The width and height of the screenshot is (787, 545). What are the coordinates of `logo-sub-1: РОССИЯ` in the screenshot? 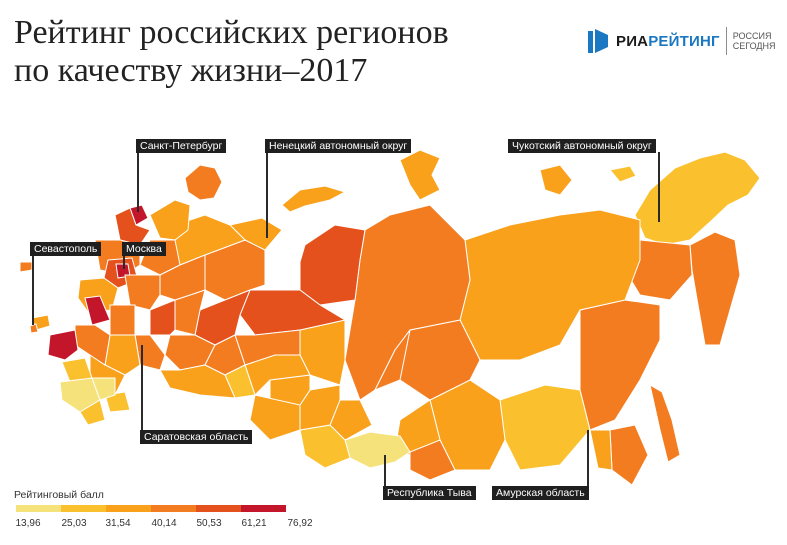 It's located at (752, 36).